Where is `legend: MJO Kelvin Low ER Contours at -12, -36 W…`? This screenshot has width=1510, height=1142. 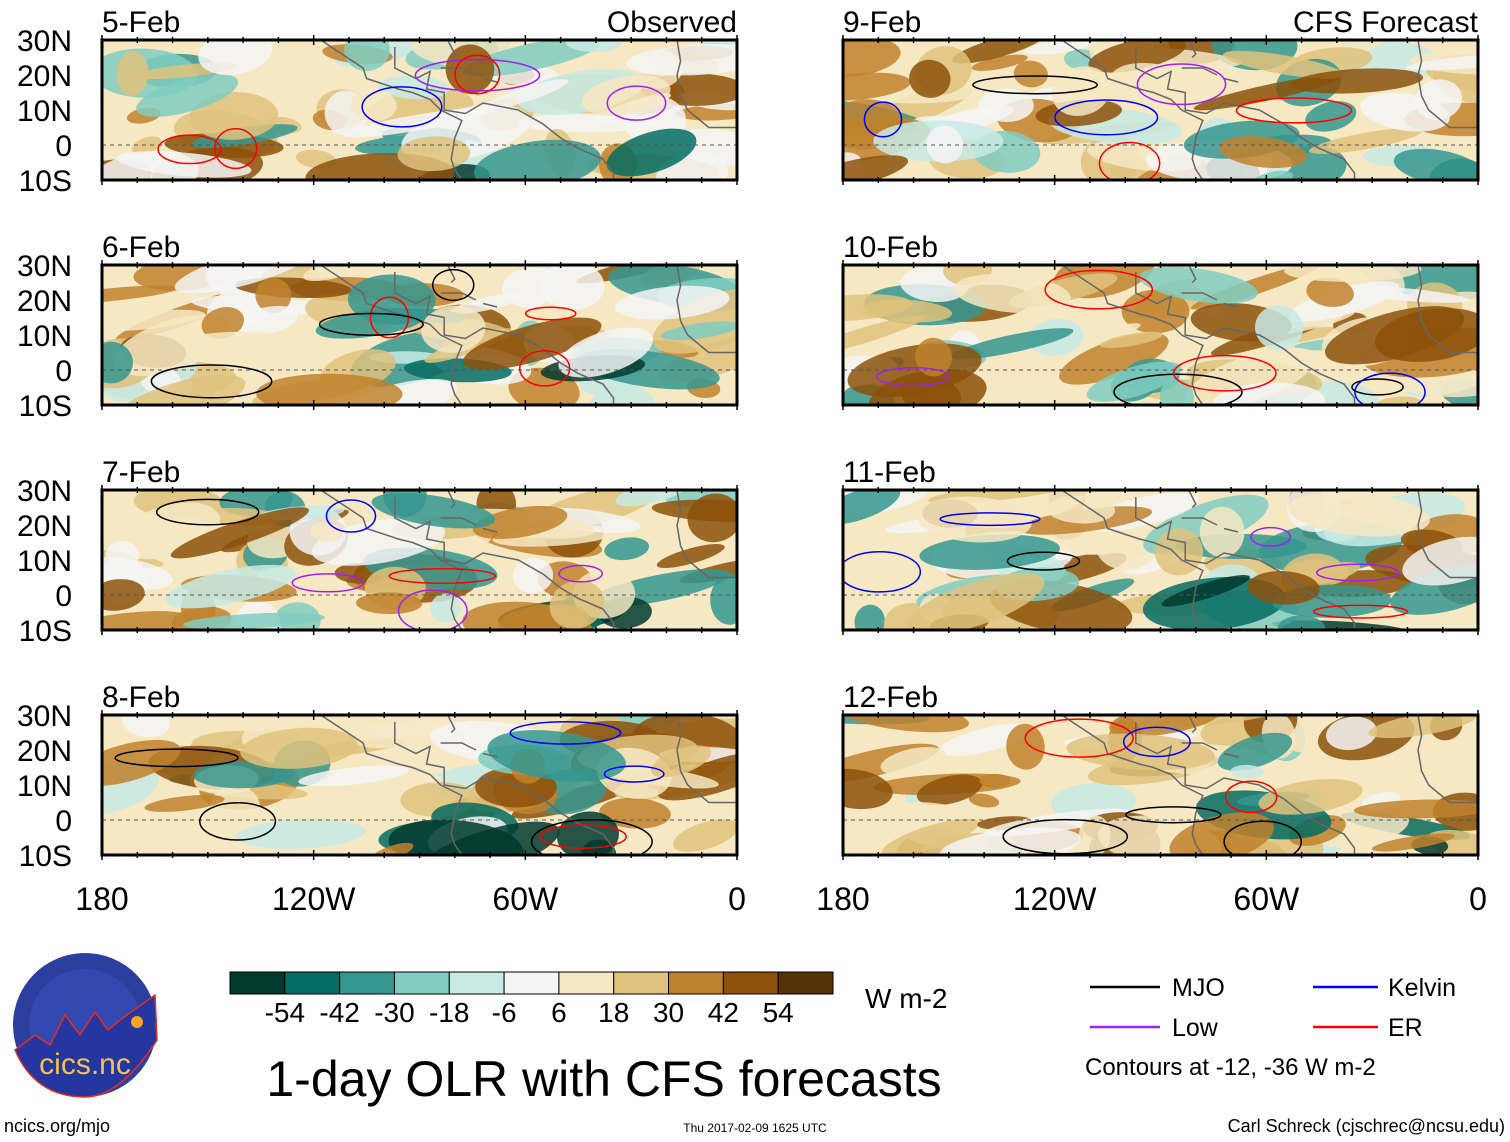
legend: MJO Kelvin Low ER Contours at -12, -36 W… is located at coordinates (1270, 1027).